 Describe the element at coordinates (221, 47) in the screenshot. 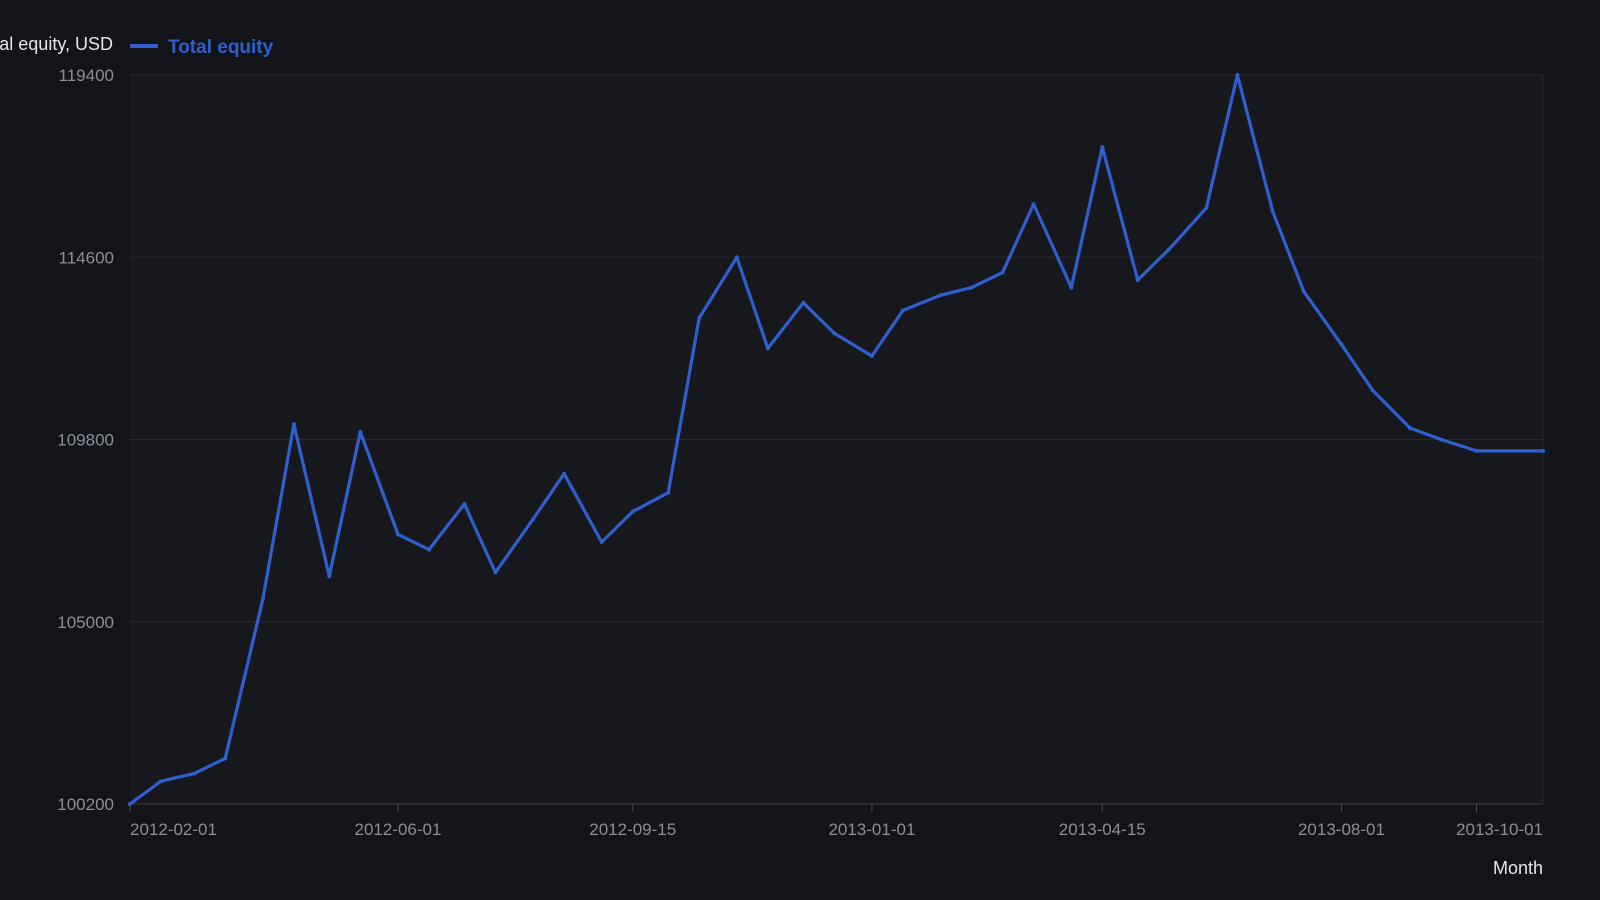

I see `legend-label-total-equity: Total equity` at that location.